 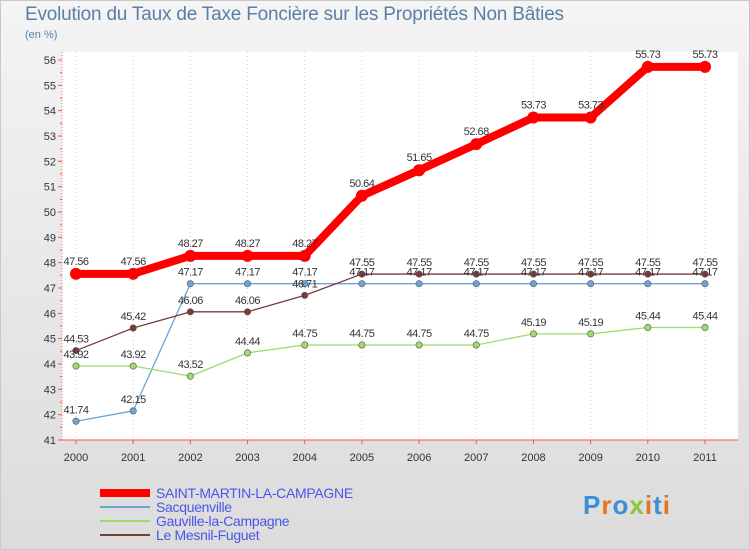 What do you see at coordinates (476, 132) in the screenshot?
I see `data-label: 52.68` at bounding box center [476, 132].